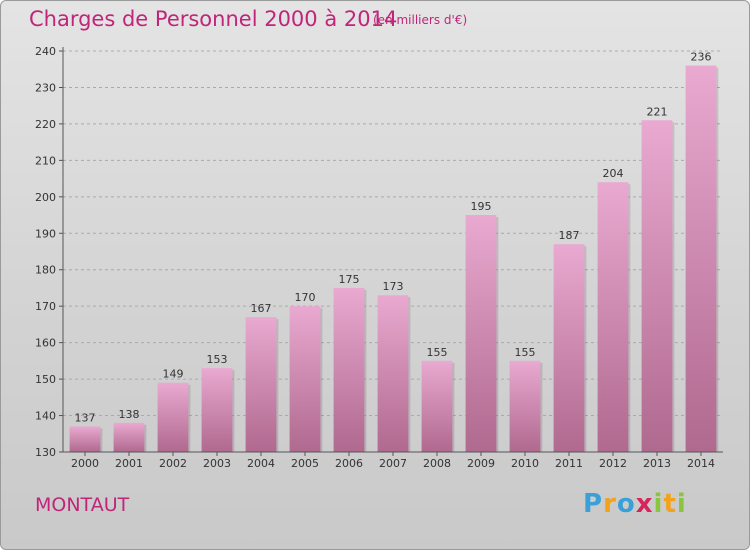 Image resolution: width=750 pixels, height=550 pixels. I want to click on data-label: 173, so click(393, 286).